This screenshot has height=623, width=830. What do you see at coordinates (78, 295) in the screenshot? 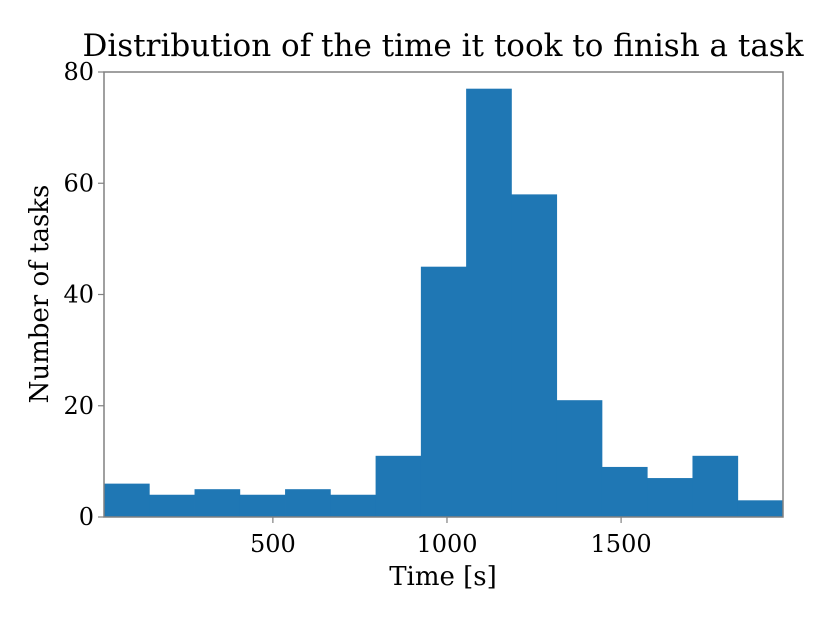
I see `y-tick-label: 40` at bounding box center [78, 295].